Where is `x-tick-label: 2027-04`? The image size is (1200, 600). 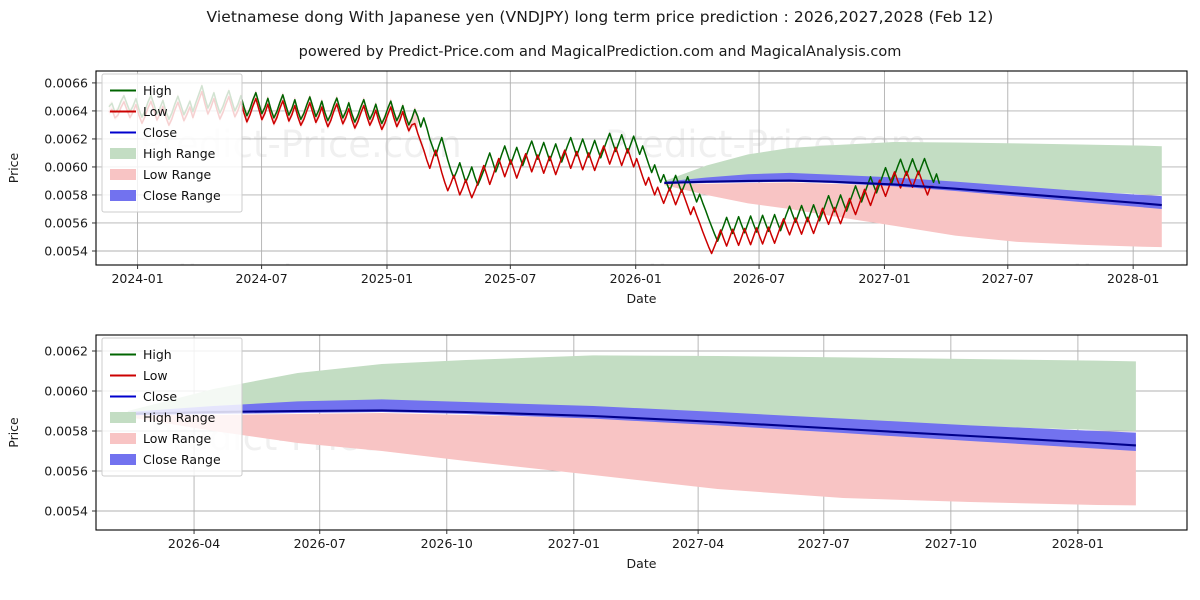 x-tick-label: 2027-04 is located at coordinates (698, 543).